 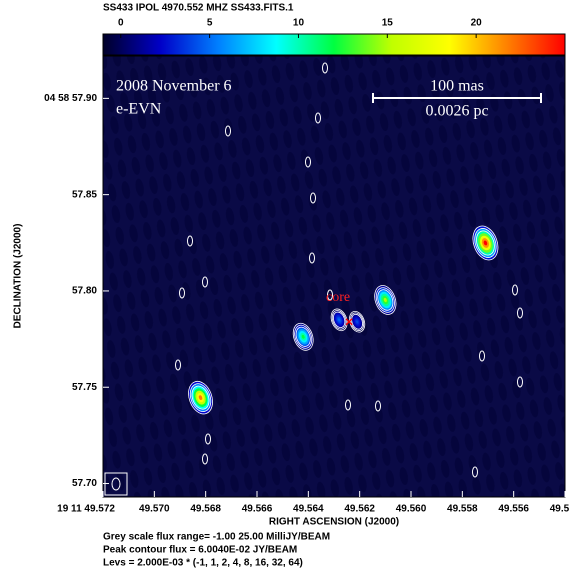 What do you see at coordinates (299, 23) in the screenshot?
I see `colorbar-tick-label: 10` at bounding box center [299, 23].